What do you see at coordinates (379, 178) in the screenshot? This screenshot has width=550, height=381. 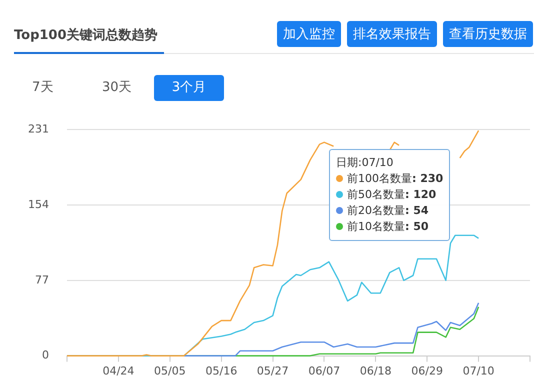 I see `legend-label: 前100名数量` at bounding box center [379, 178].